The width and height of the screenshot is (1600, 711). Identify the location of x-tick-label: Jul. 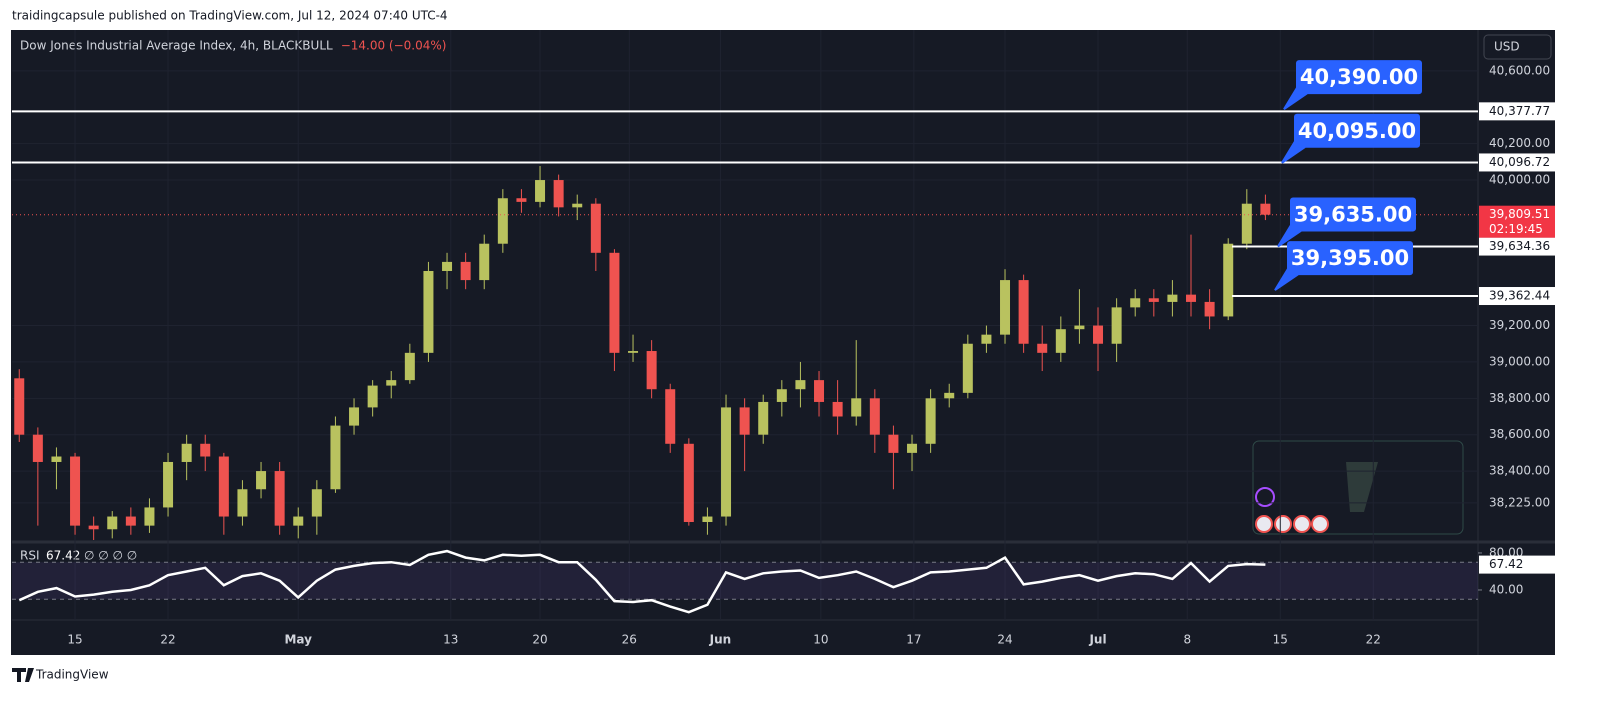
(1097, 640).